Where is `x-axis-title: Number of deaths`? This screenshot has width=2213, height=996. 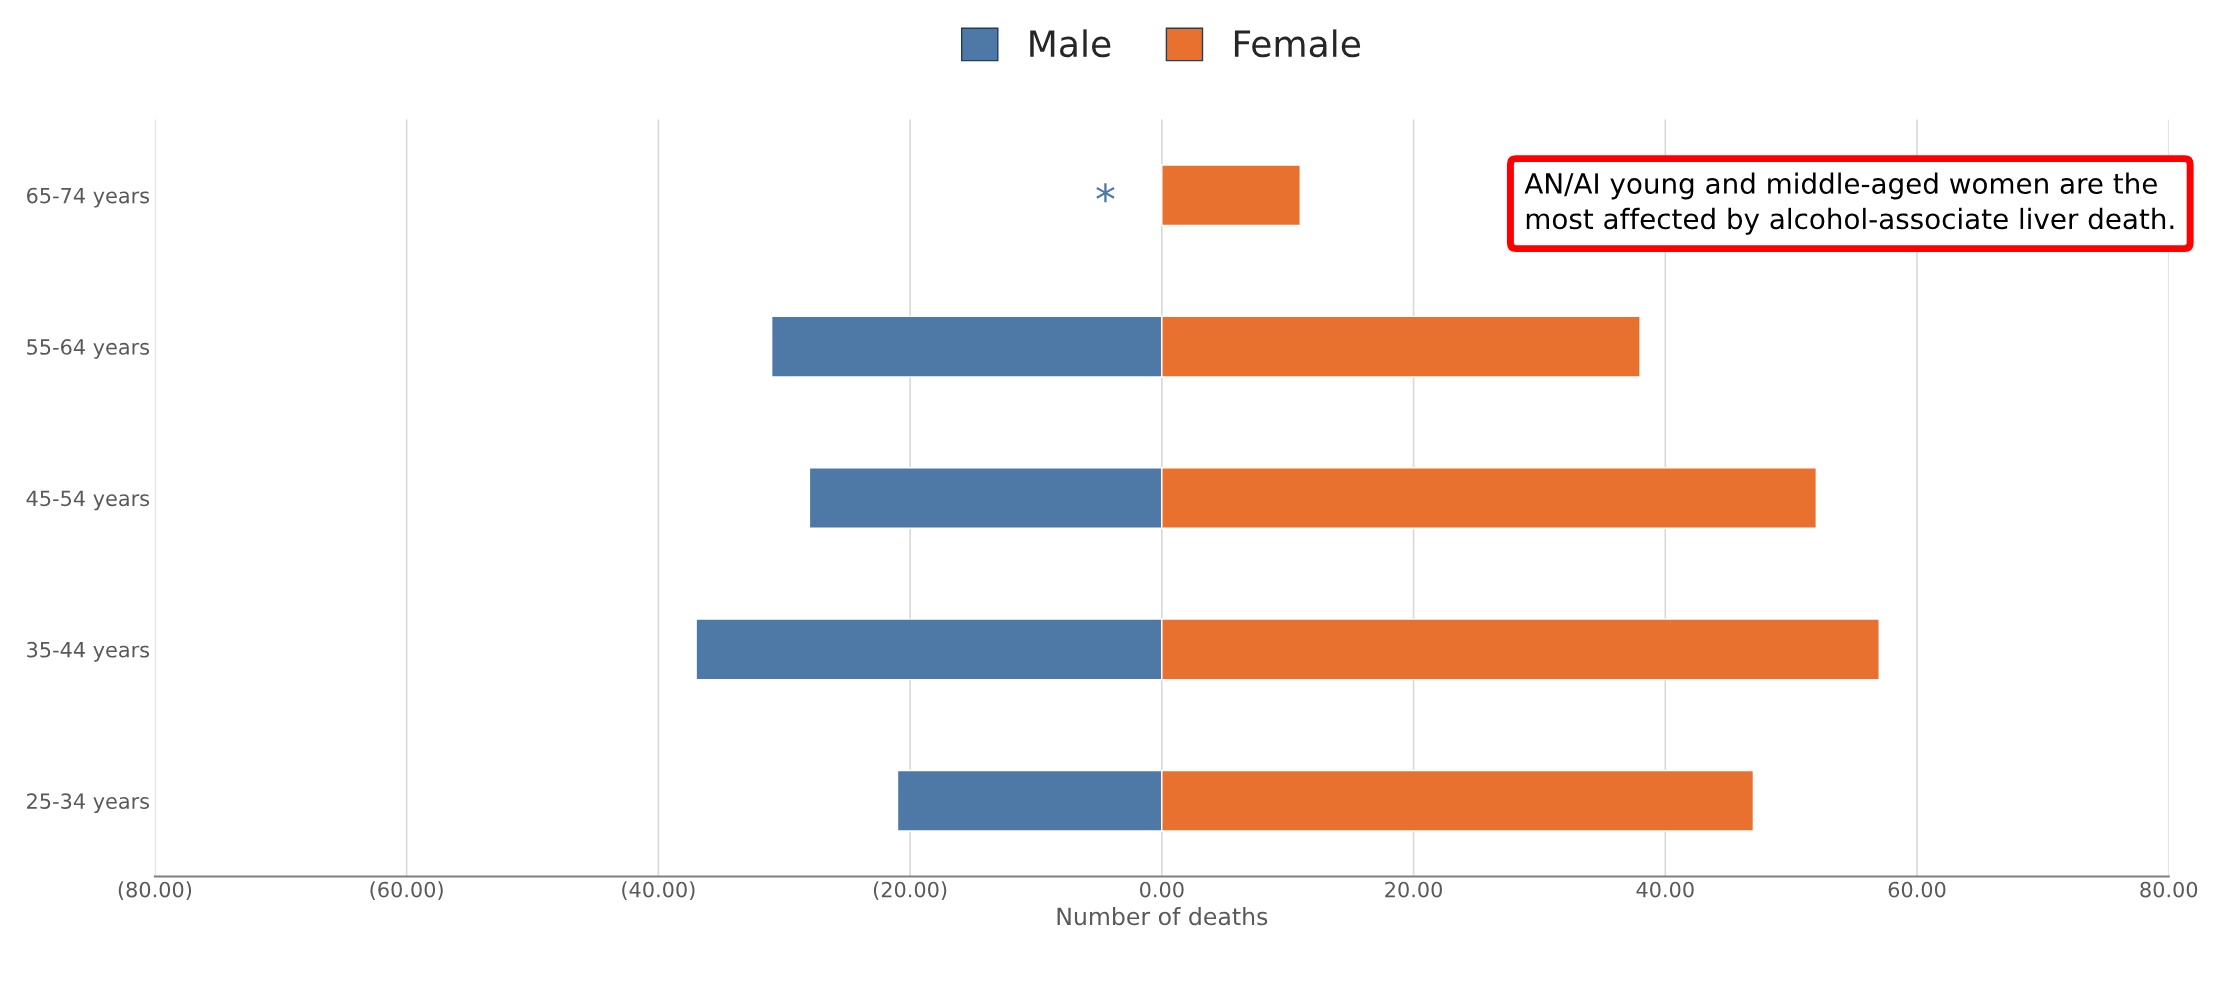 x-axis-title: Number of deaths is located at coordinates (1162, 916).